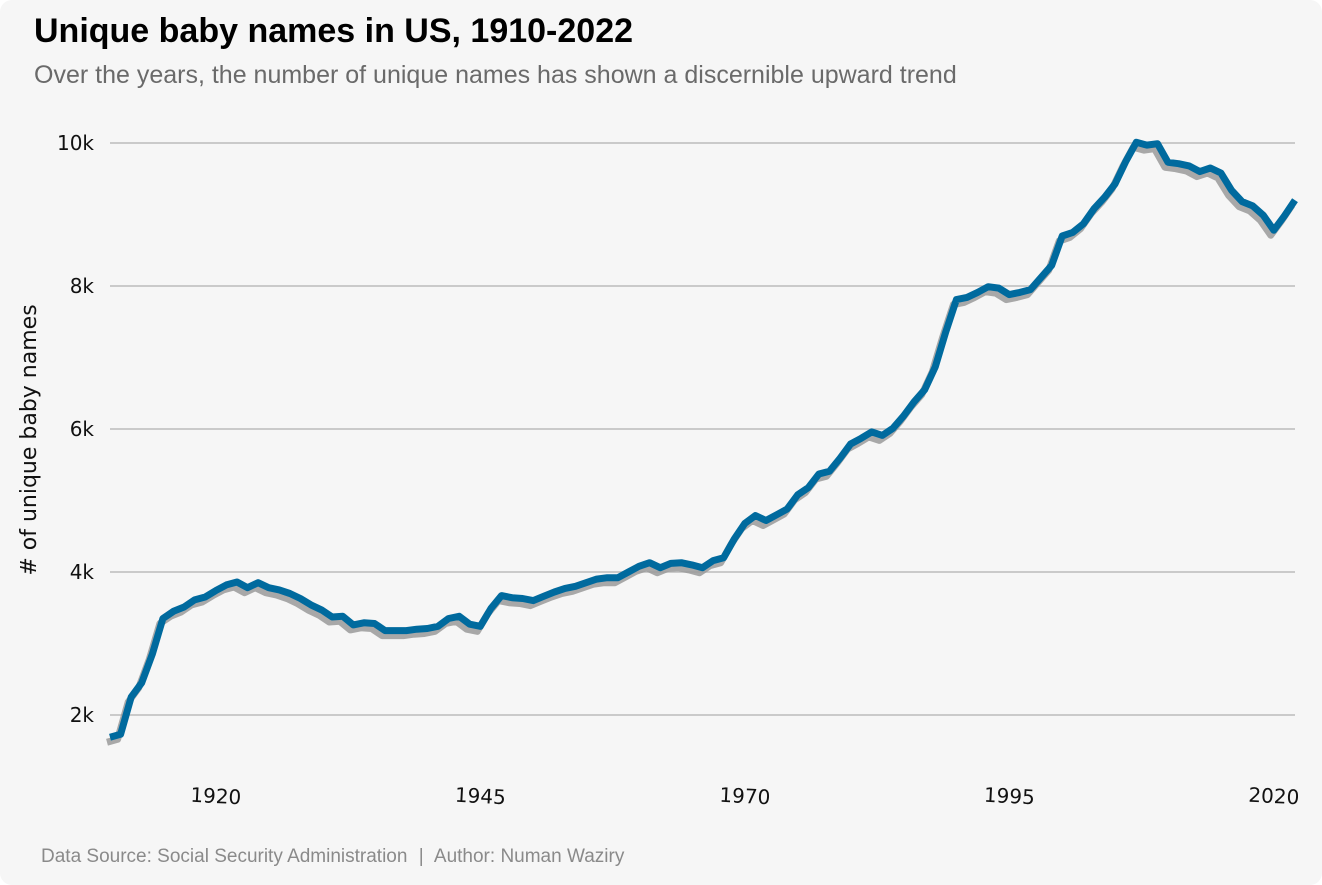 The image size is (1322, 885). Describe the element at coordinates (1210, 168) in the screenshot. I see `data-point-2014` at that location.